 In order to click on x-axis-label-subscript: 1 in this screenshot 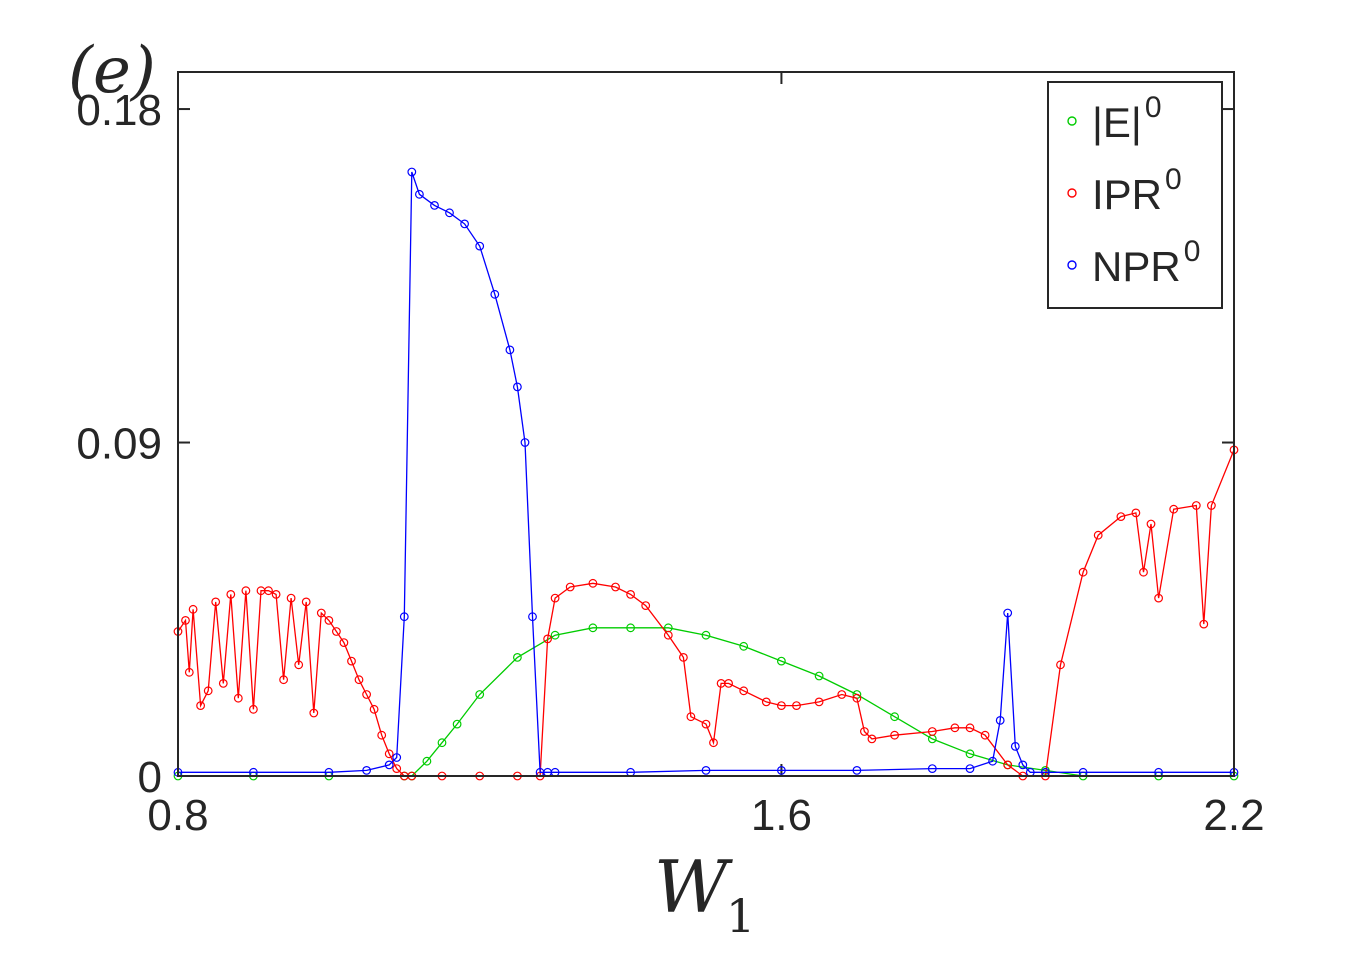, I will do `click(740, 916)`.